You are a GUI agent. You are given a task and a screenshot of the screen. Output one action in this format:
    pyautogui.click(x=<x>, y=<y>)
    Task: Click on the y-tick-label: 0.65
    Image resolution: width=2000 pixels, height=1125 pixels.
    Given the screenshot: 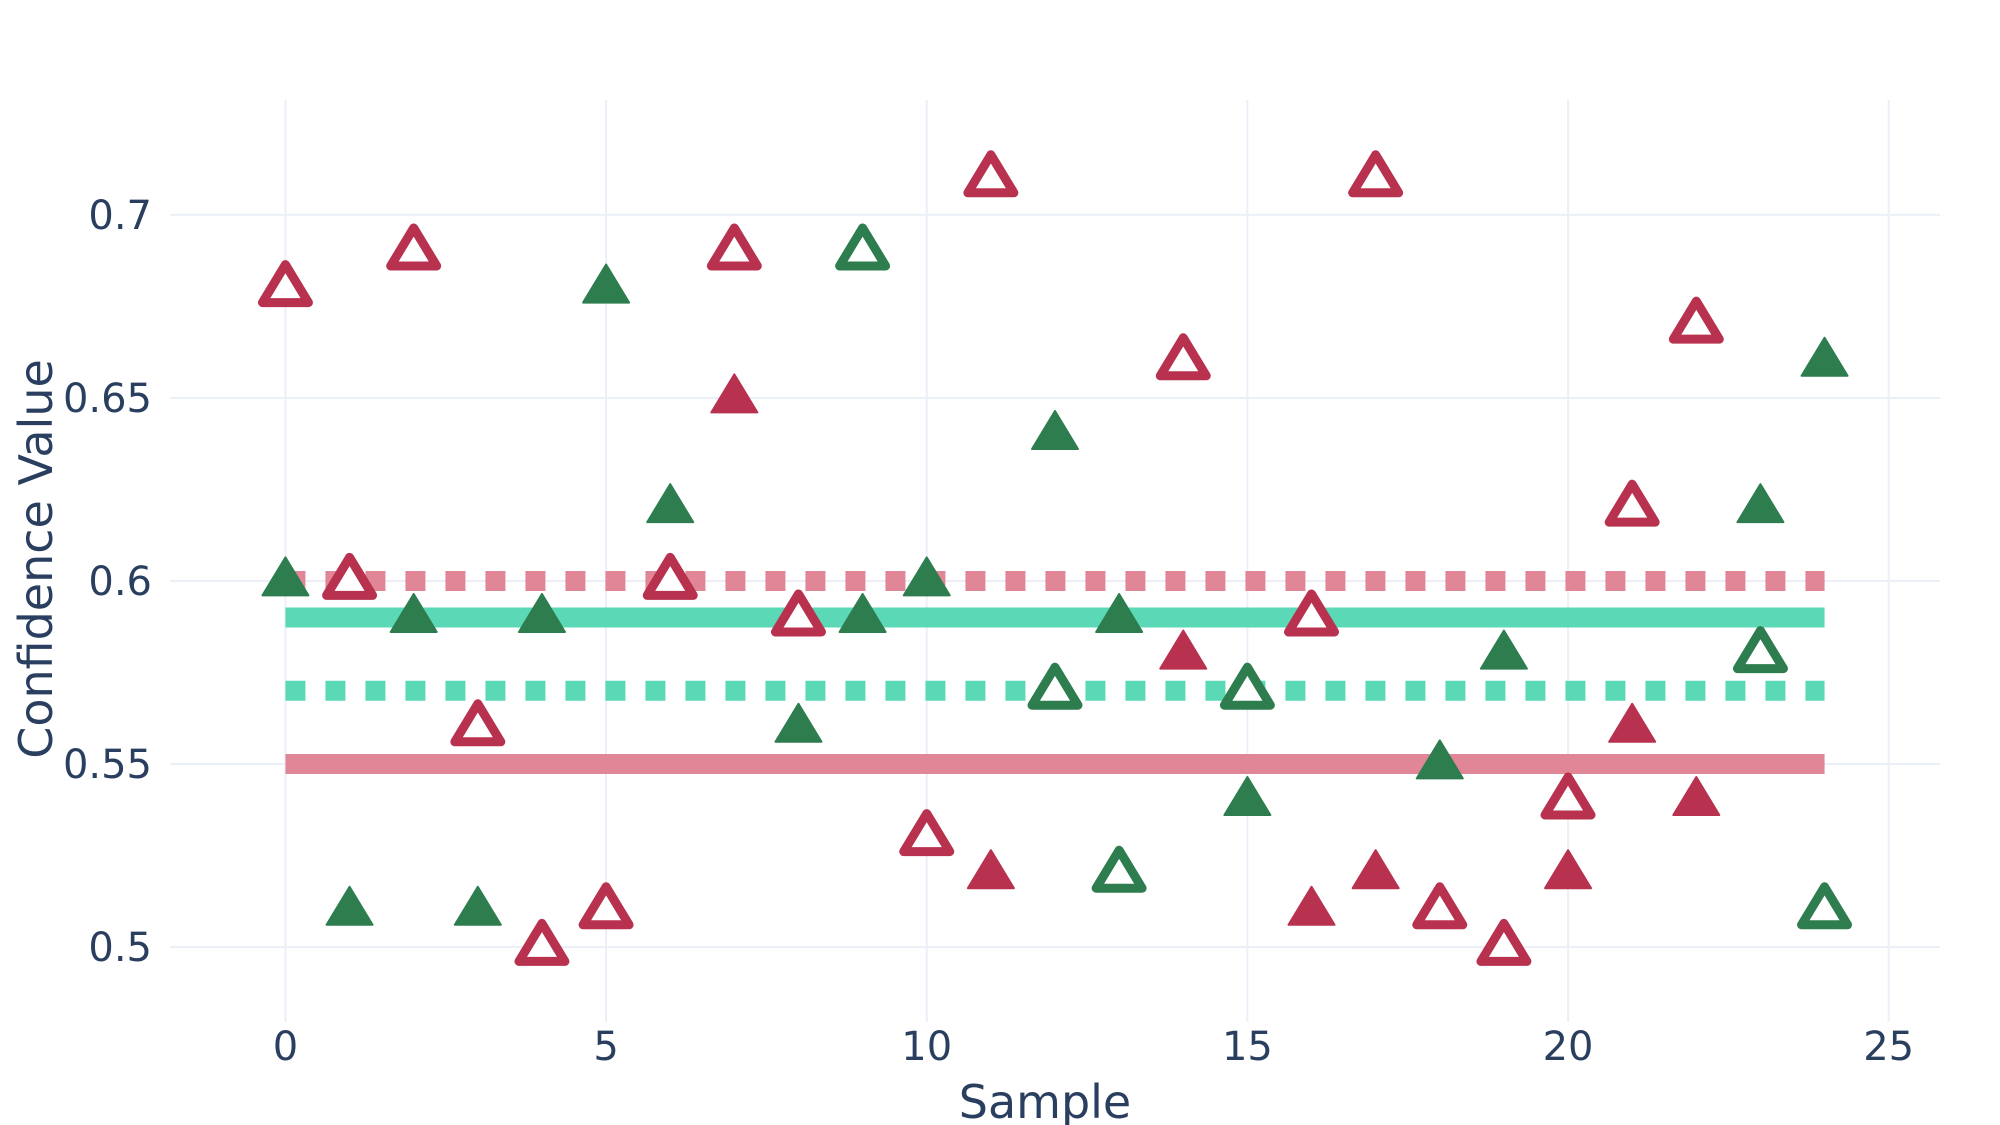 What is the action you would take?
    pyautogui.click(x=107, y=399)
    